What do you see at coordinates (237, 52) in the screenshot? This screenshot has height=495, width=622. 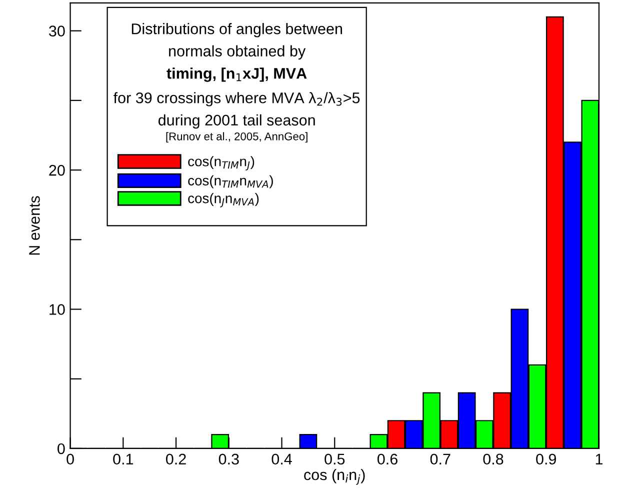 I see `annotation: normals obtained by` at bounding box center [237, 52].